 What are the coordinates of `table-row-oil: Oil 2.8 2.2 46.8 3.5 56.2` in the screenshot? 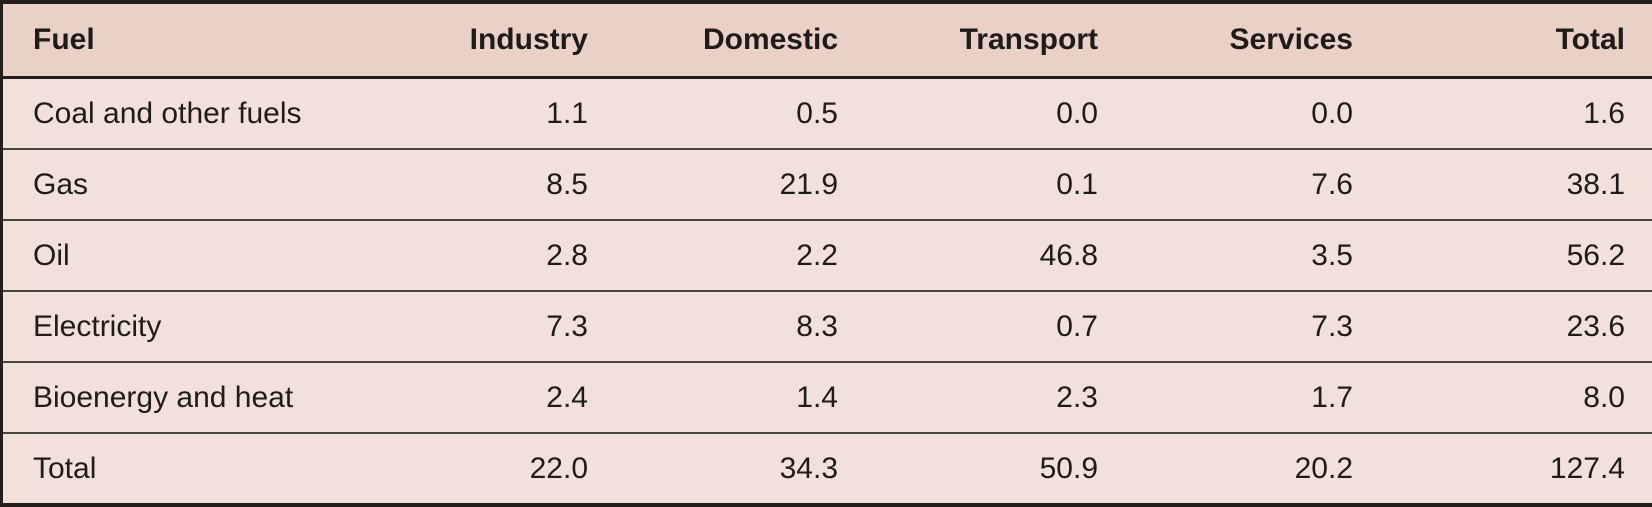 It's located at (827, 256).